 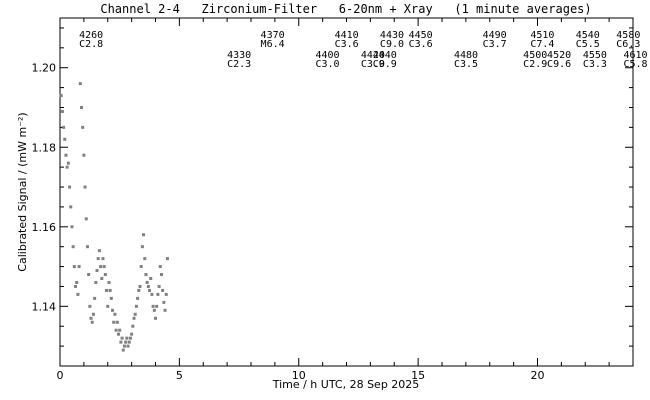 I want to click on event-number: 4420, so click(x=373, y=55).